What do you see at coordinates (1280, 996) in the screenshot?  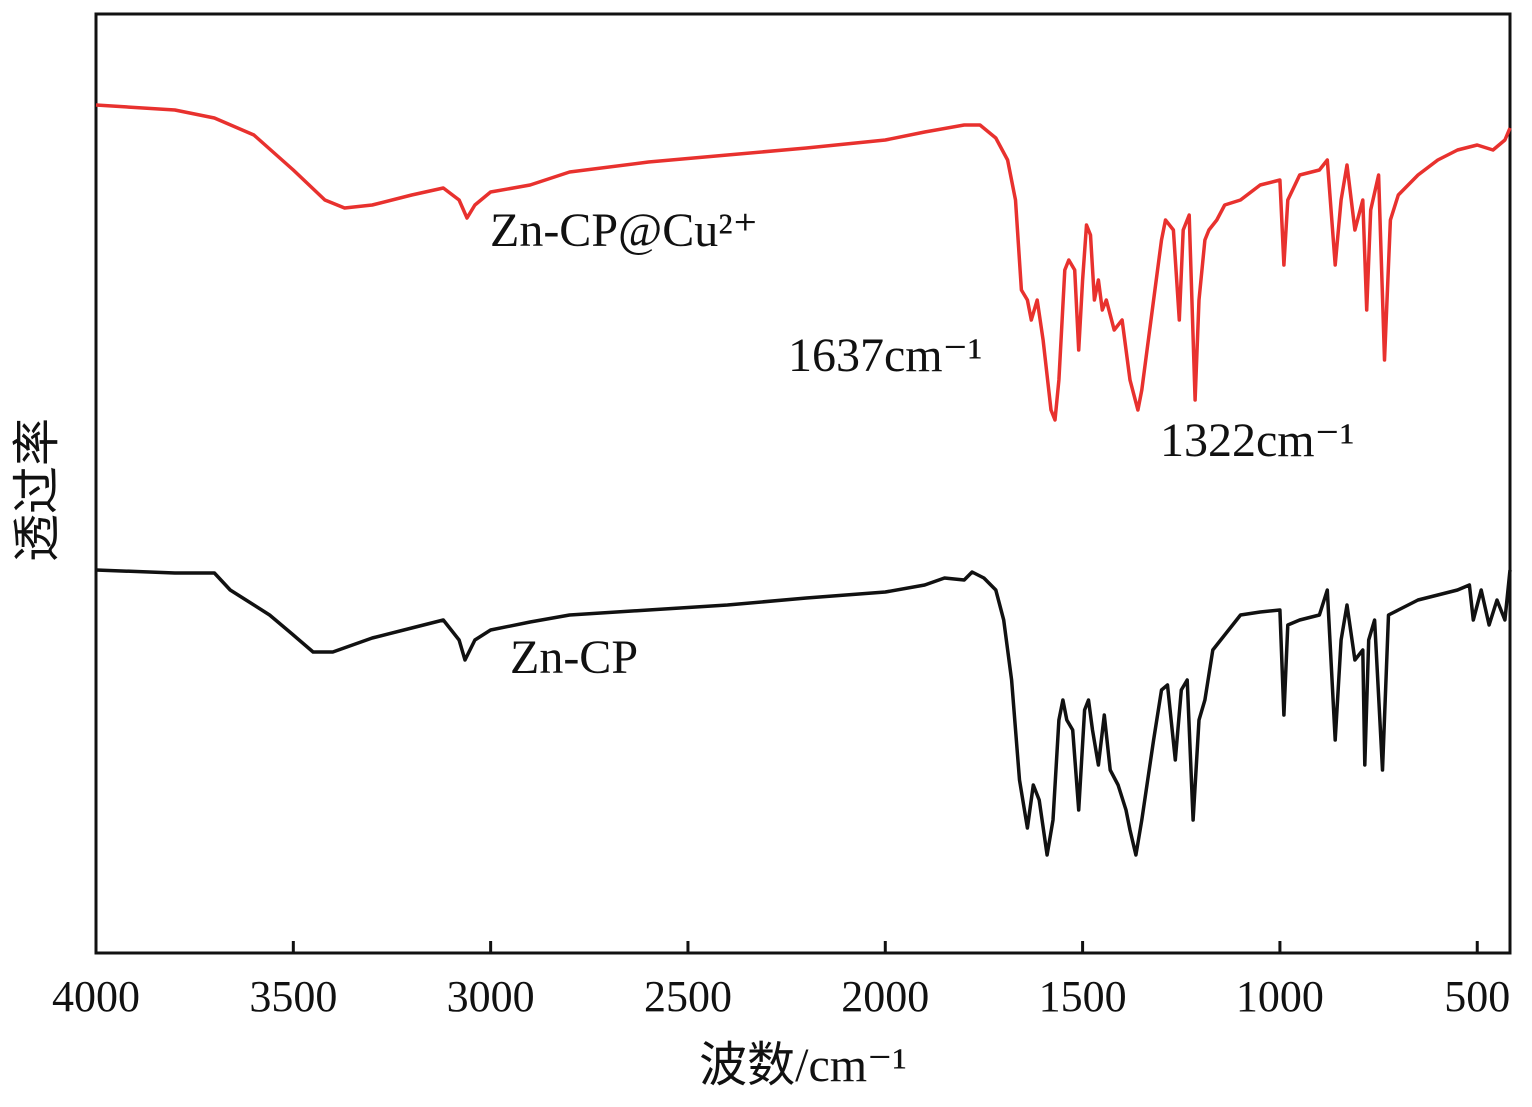 I see `x-tick-label: 1000` at bounding box center [1280, 996].